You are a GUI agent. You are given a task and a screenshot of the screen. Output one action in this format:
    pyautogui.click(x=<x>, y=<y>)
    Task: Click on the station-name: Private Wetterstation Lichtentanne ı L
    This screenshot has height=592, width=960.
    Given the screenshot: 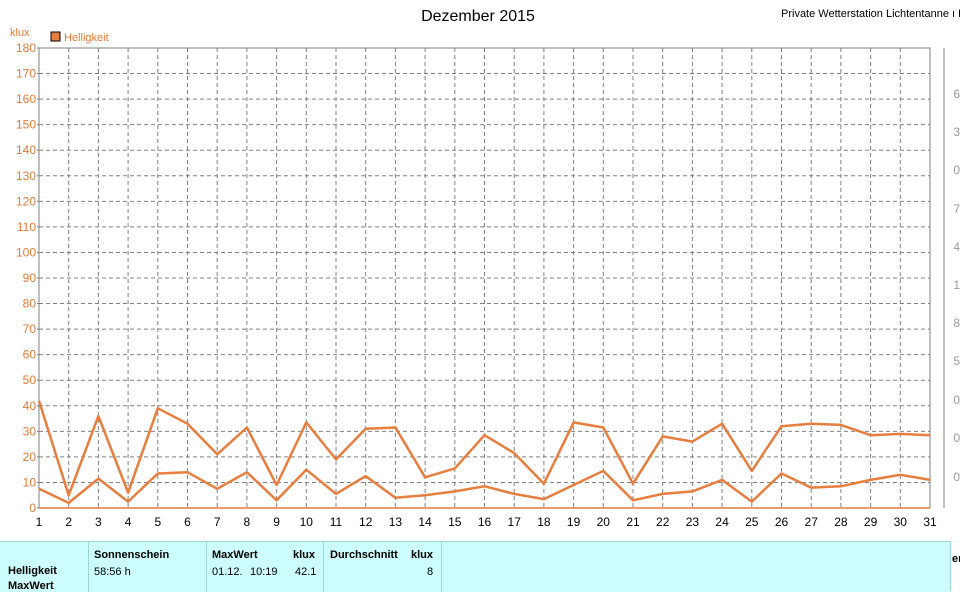 What is the action you would take?
    pyautogui.click(x=870, y=14)
    